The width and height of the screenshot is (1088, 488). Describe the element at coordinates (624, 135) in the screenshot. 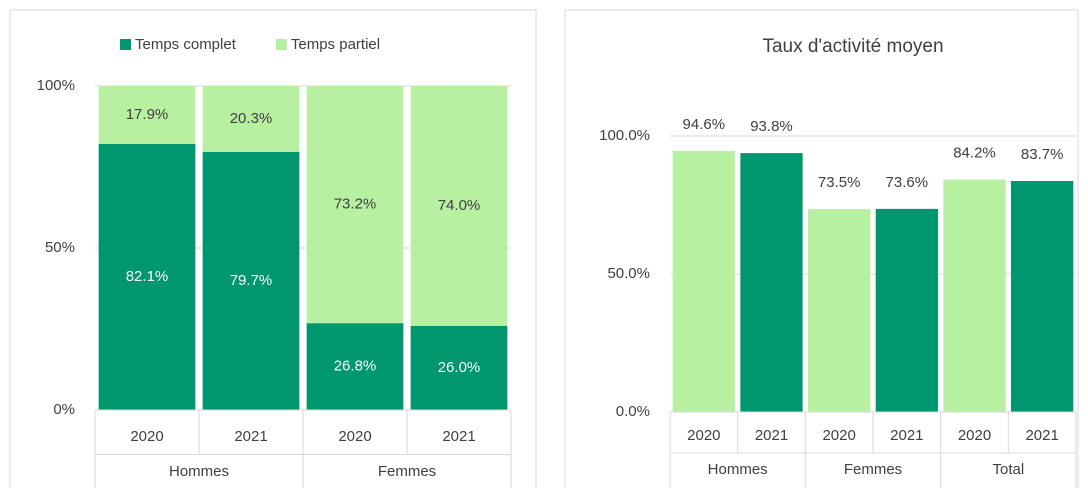

I see `y-tick-label: 100.0%` at that location.